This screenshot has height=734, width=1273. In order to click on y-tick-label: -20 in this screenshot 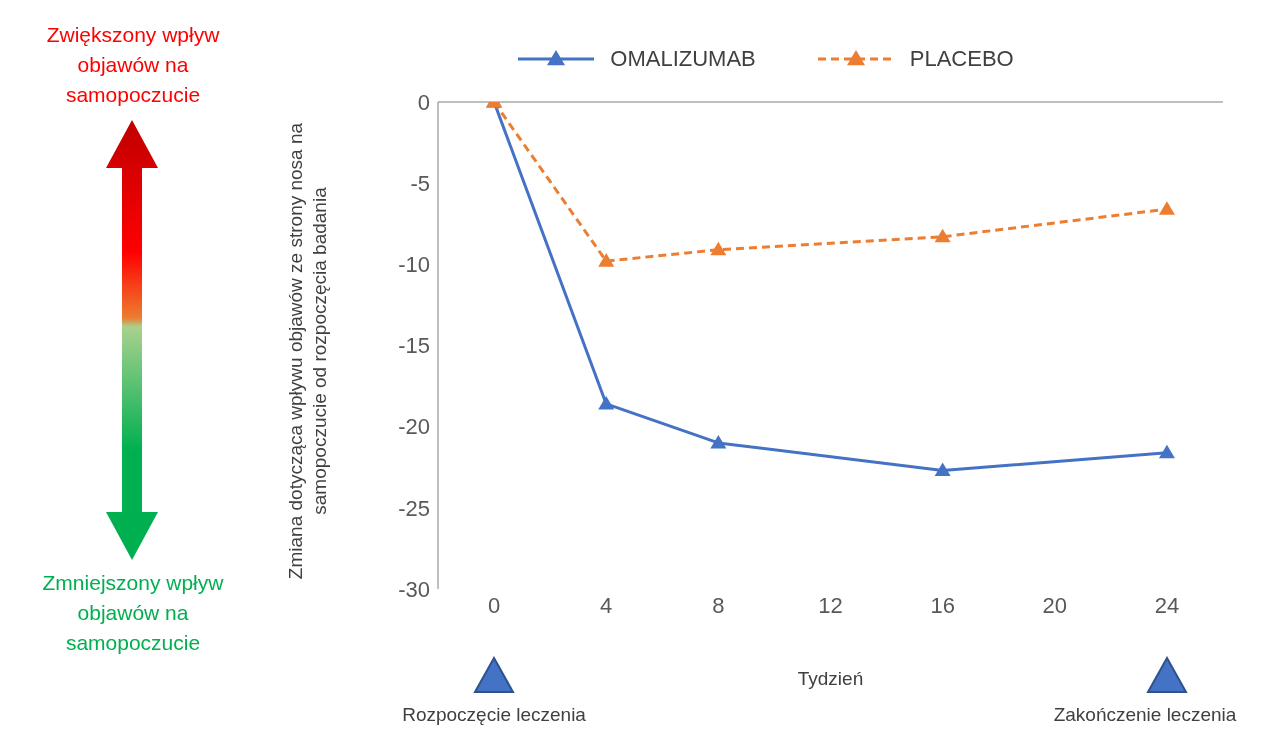, I will do `click(414, 427)`.